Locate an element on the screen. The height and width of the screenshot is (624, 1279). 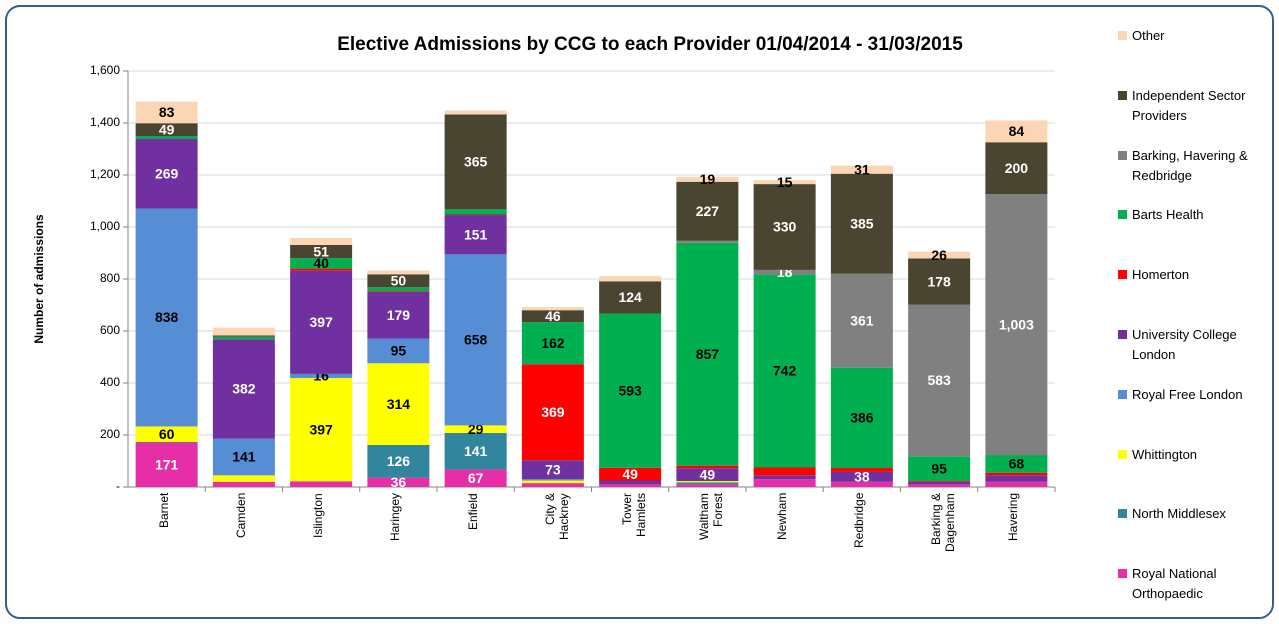
x-tick-label: Islington is located at coordinates (318, 515).